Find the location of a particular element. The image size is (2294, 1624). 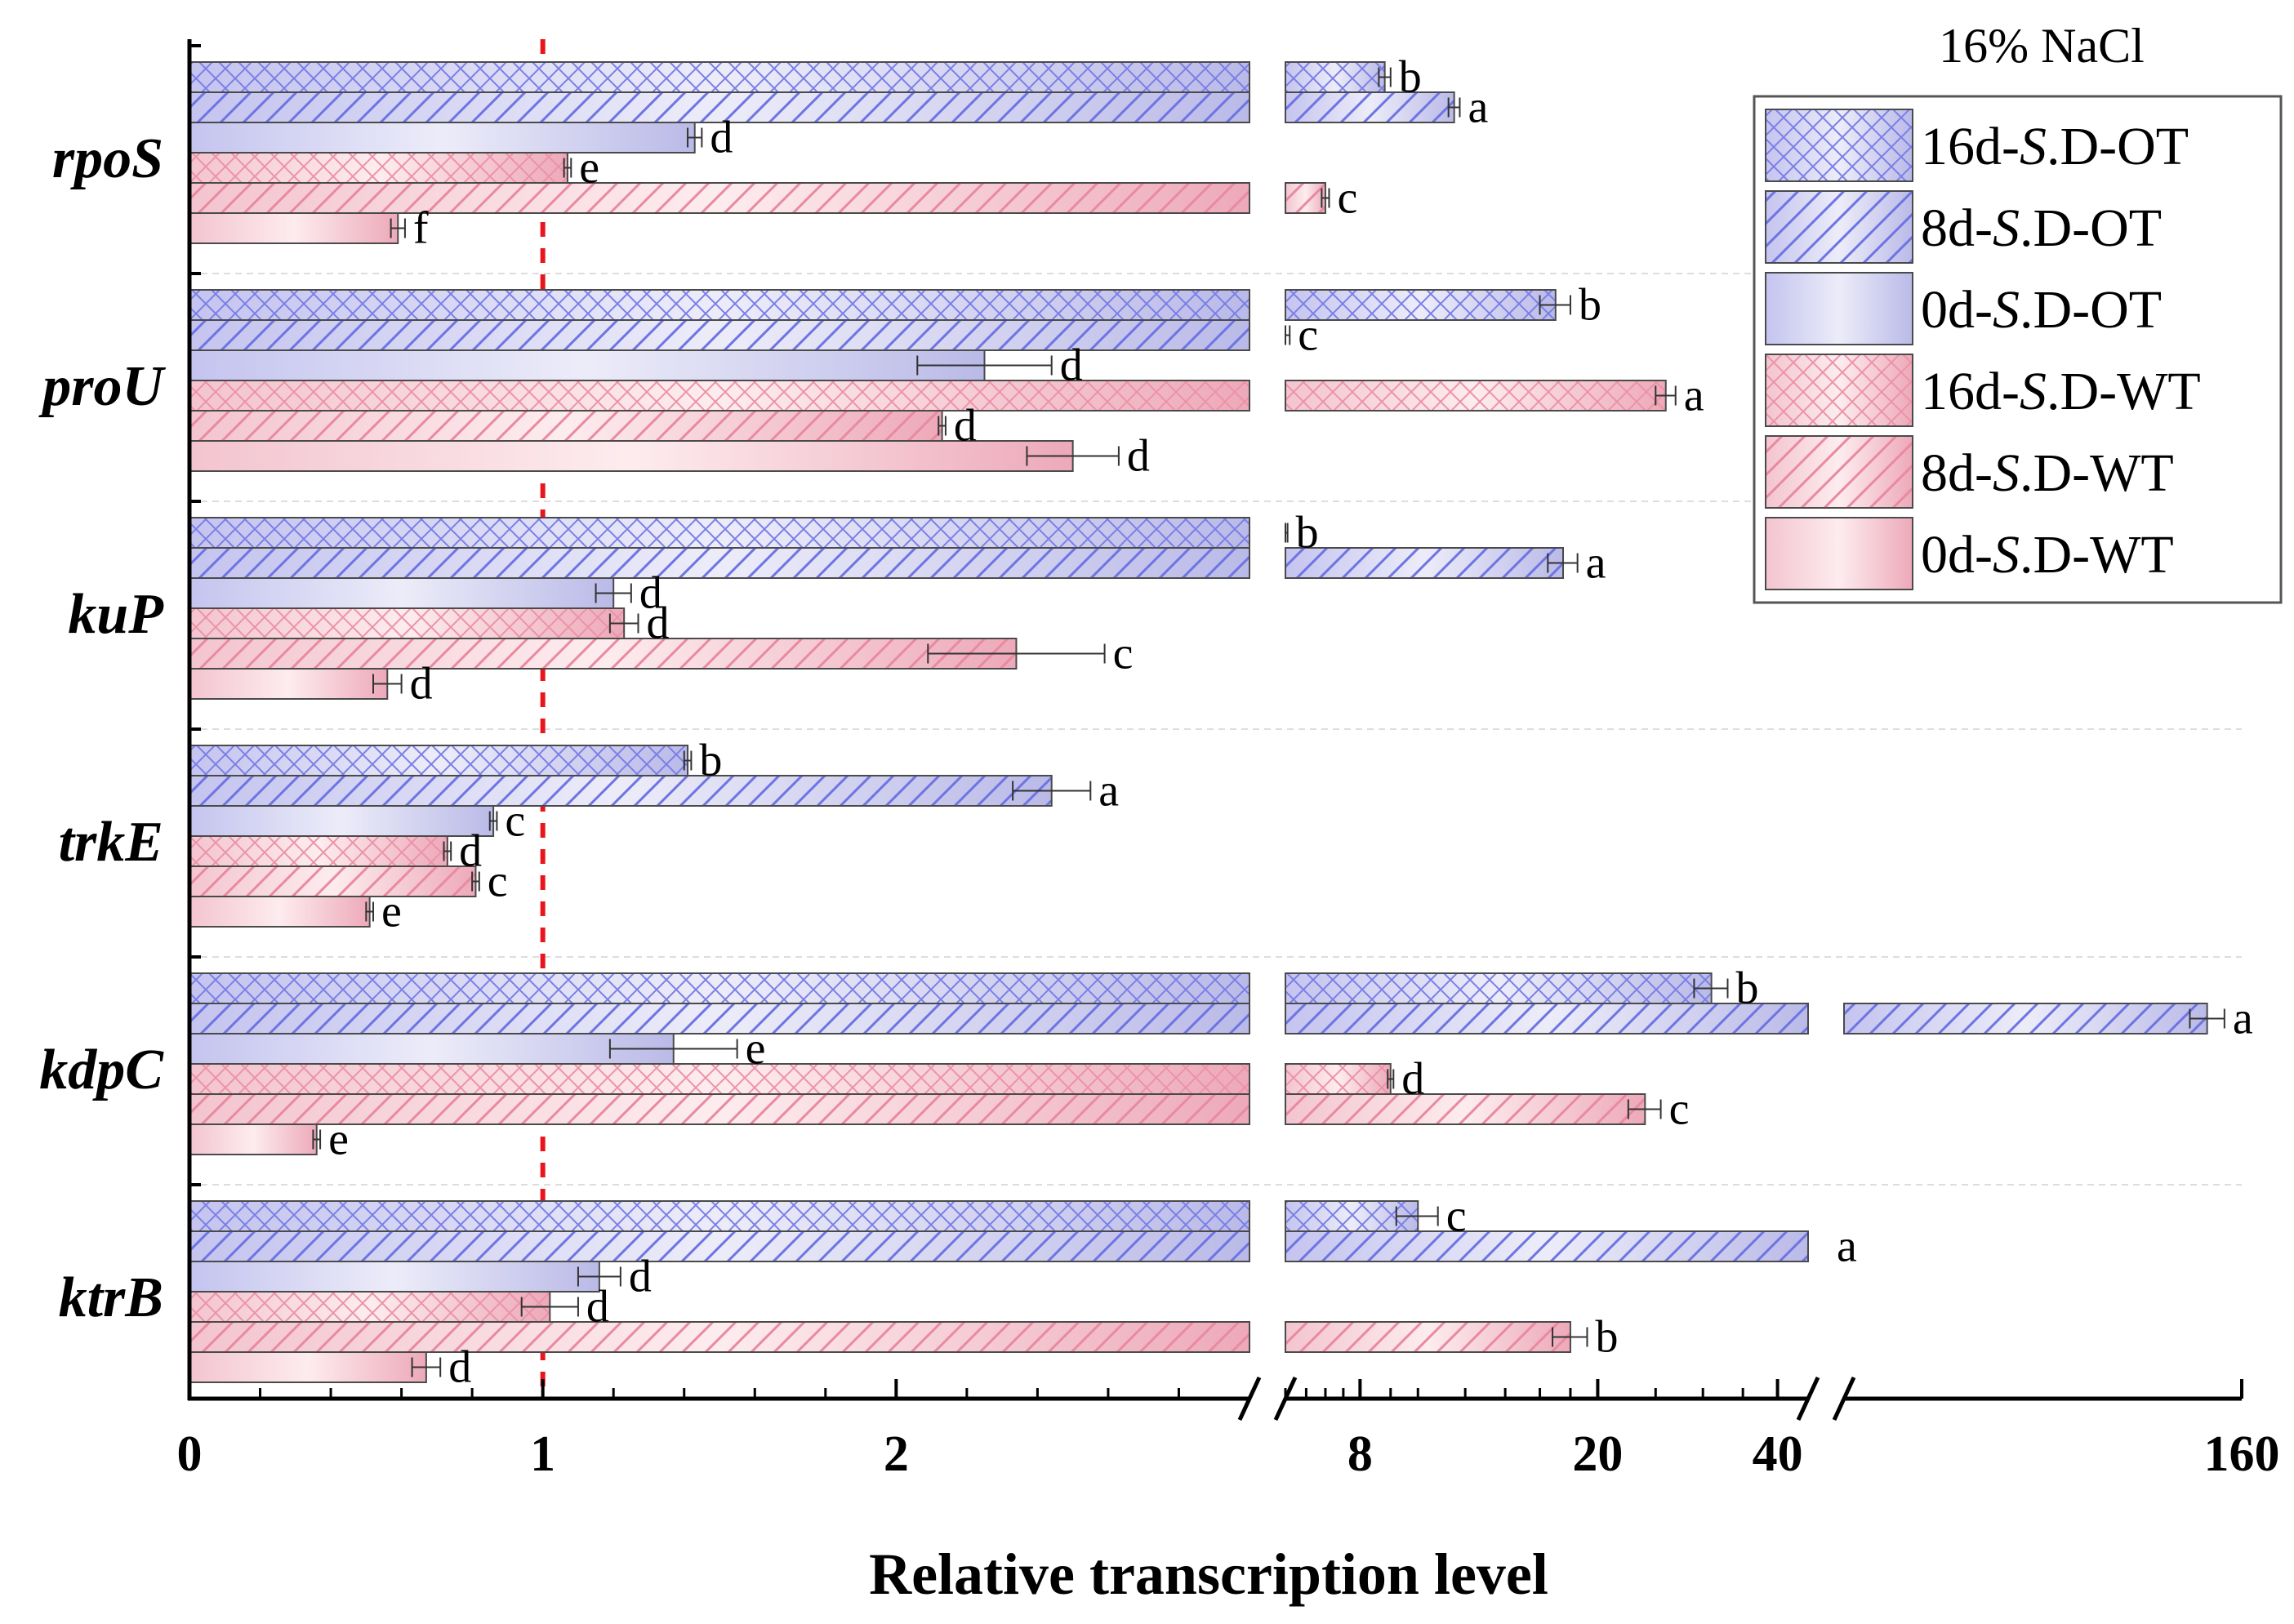

significance-letter-trkE-0d-wt: e is located at coordinates (392, 912).